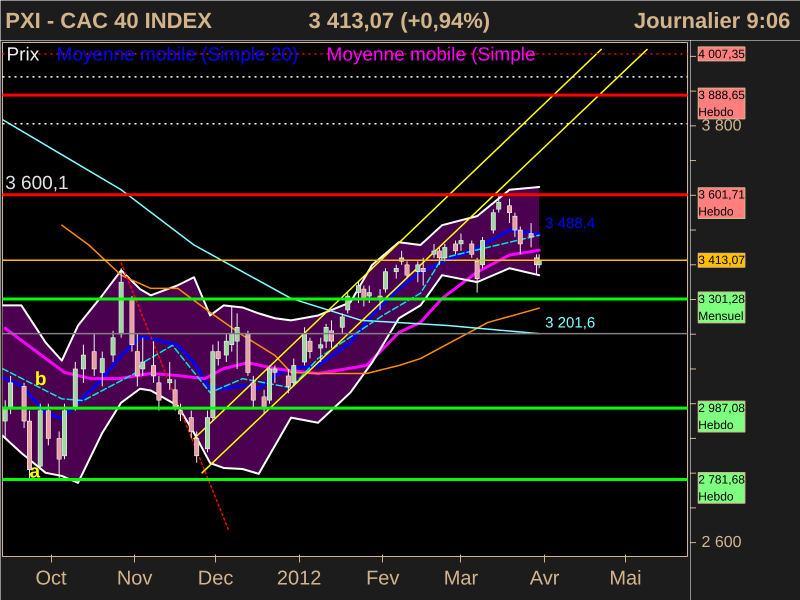 This screenshot has width=800, height=600. Describe the element at coordinates (399, 20) in the screenshot. I see `chart-subtitle: 3 413,07 (+0,94%)` at that location.